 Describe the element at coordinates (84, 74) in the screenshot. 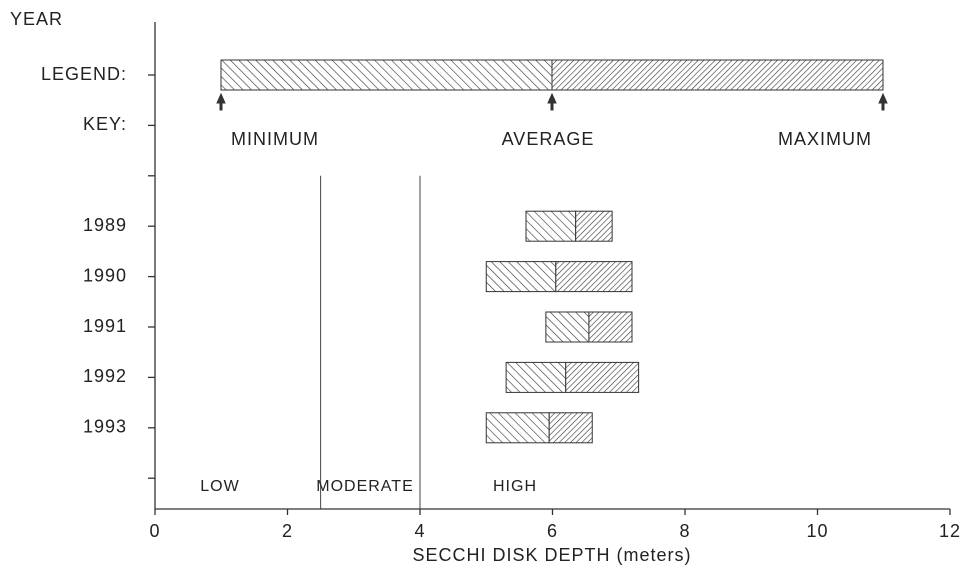

I see `legend-label: LEGEND:` at that location.